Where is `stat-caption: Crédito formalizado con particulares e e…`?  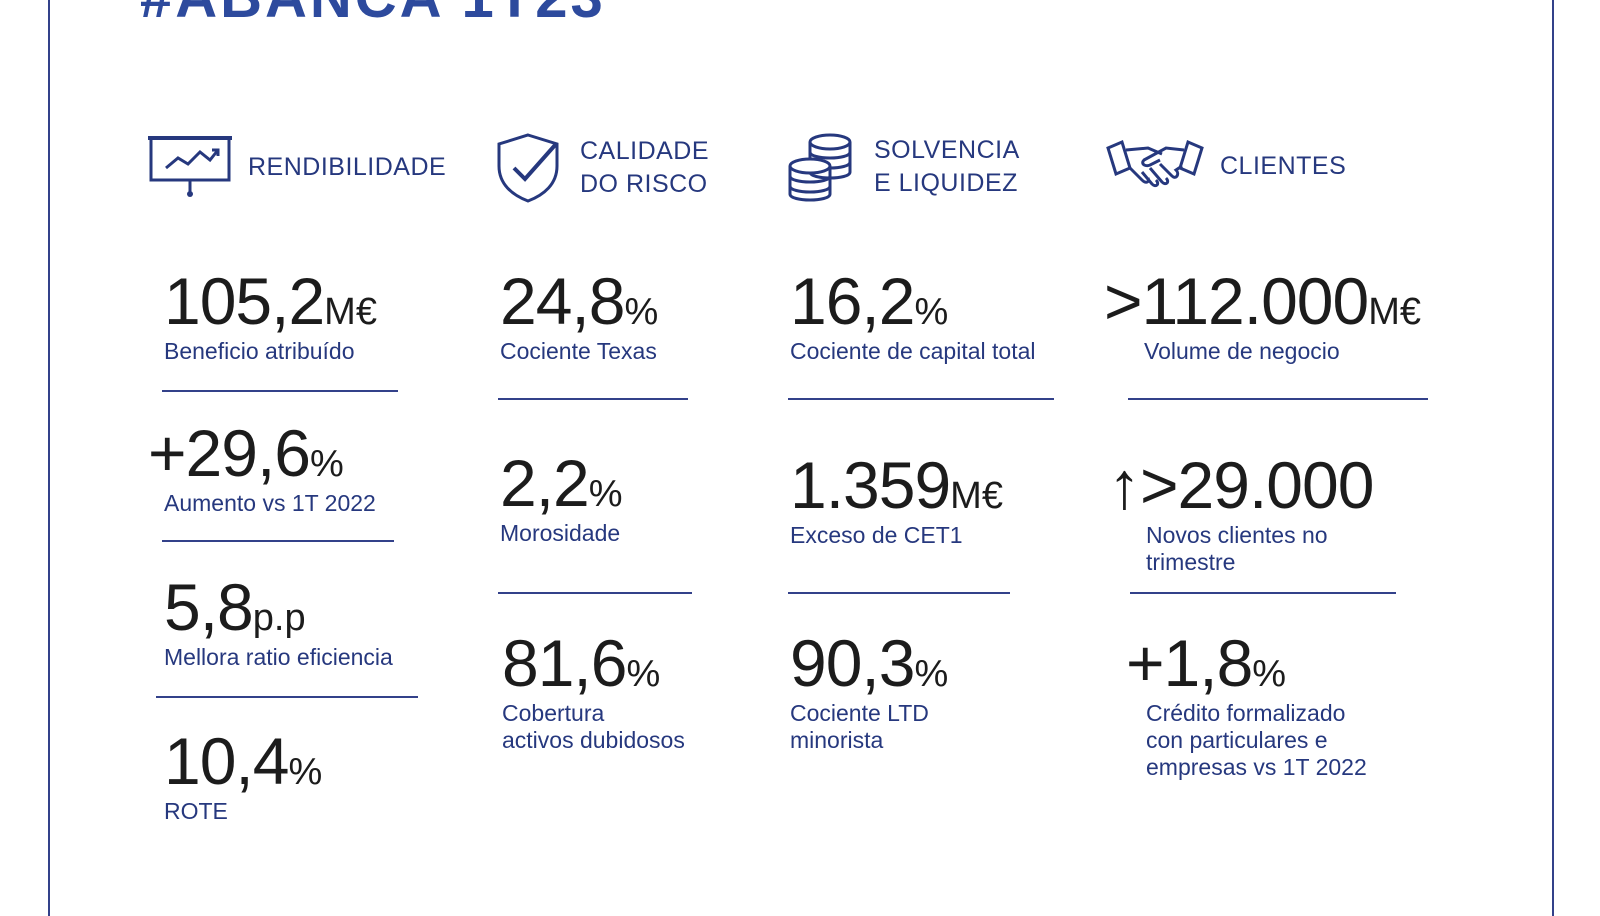
stat-caption: Crédito formalizado con particulares e e… is located at coordinates (1256, 740).